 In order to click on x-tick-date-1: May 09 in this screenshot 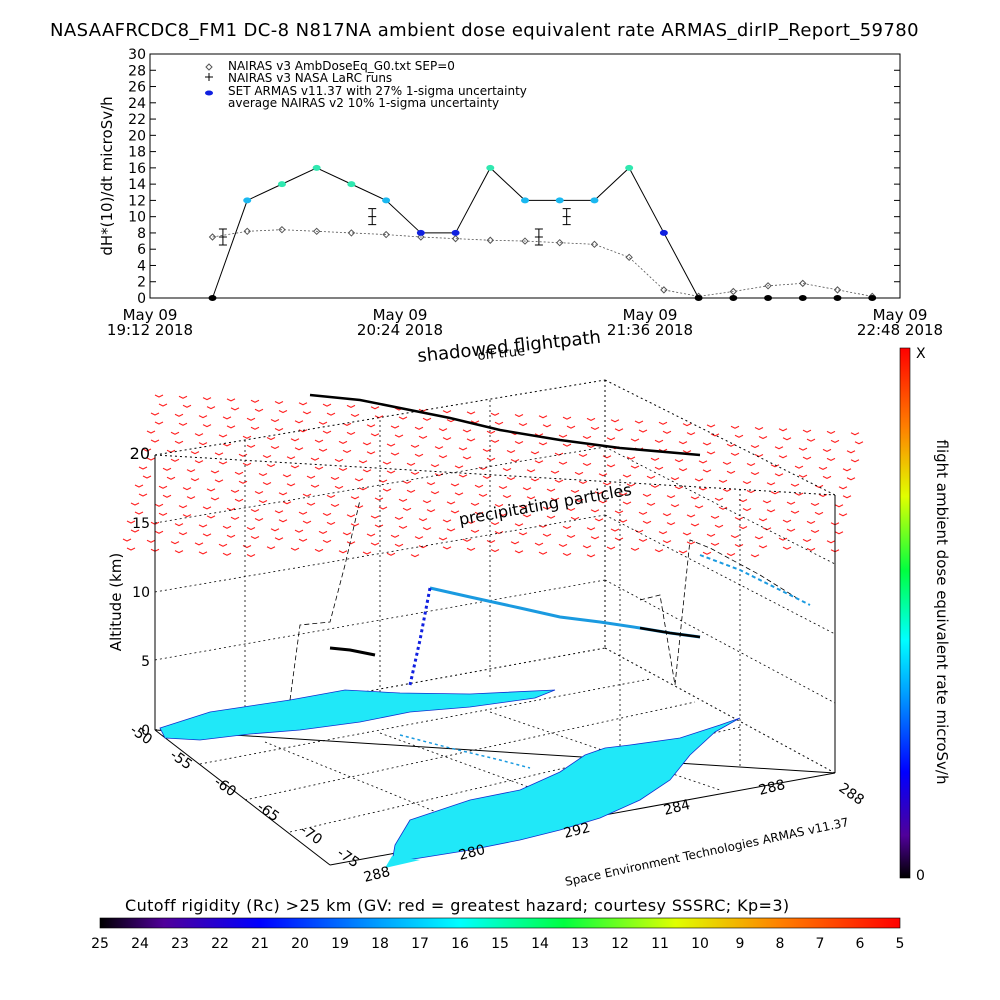, I will do `click(400, 315)`.